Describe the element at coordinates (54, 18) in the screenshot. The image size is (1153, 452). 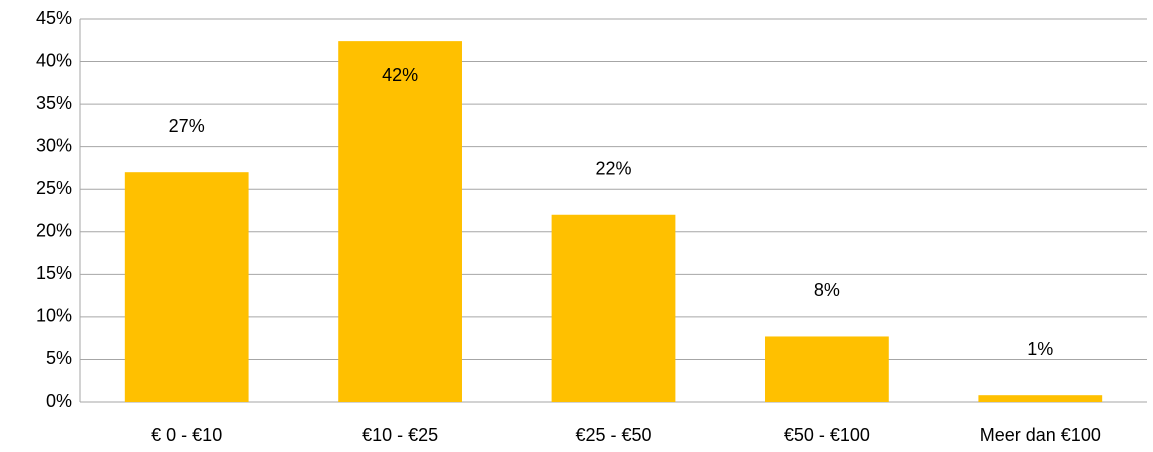
I see `y-tick-label: 45%` at that location.